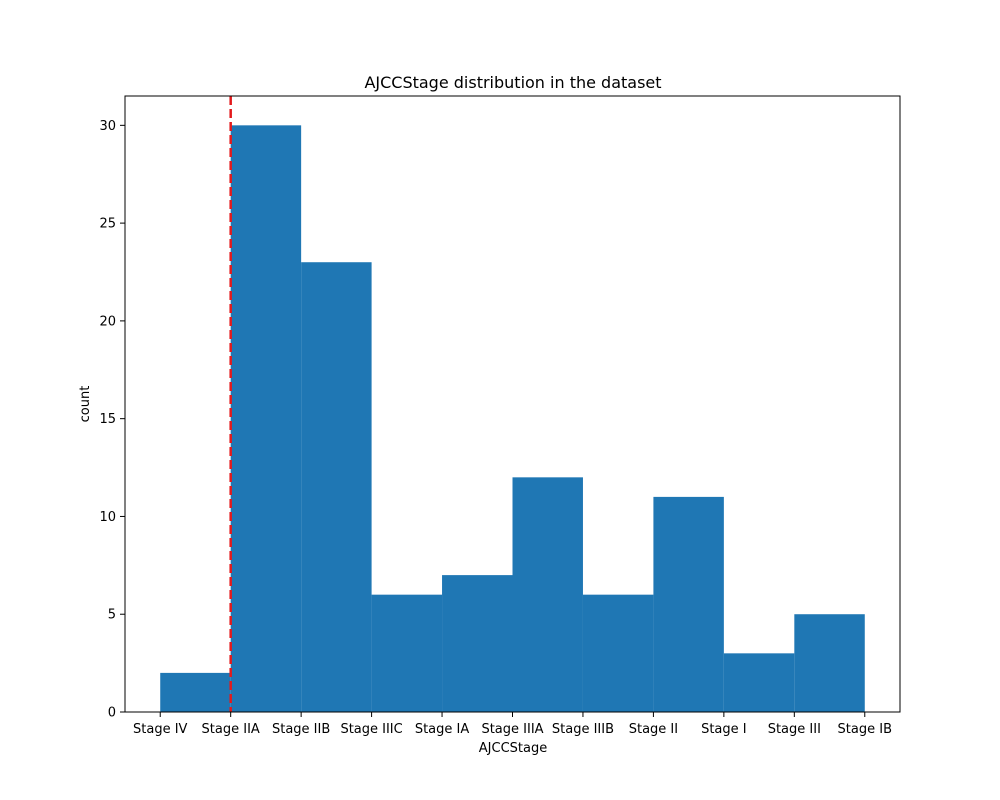  What do you see at coordinates (865, 729) in the screenshot?
I see `x-tick-label: Stage IB` at bounding box center [865, 729].